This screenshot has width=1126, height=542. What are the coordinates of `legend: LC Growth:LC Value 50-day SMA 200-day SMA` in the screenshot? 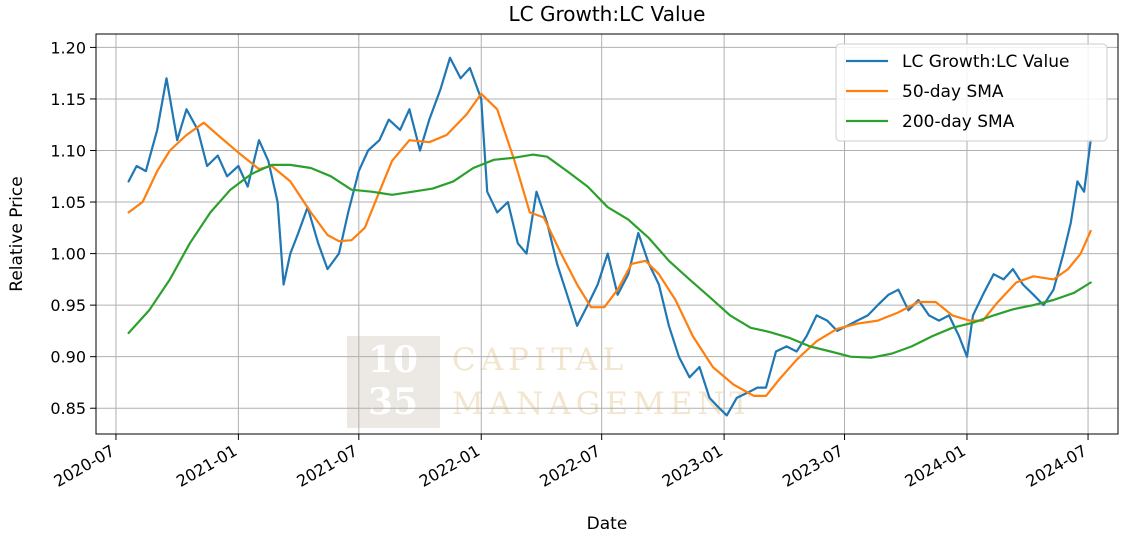 It's located at (971, 92).